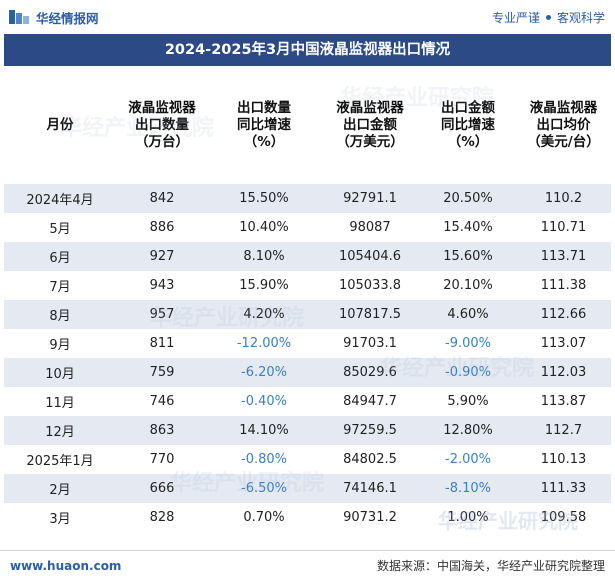 This screenshot has height=580, width=615. I want to click on table-row: 11月 746 -0.40% 84947.7 5.90% 113.87, so click(307, 401).